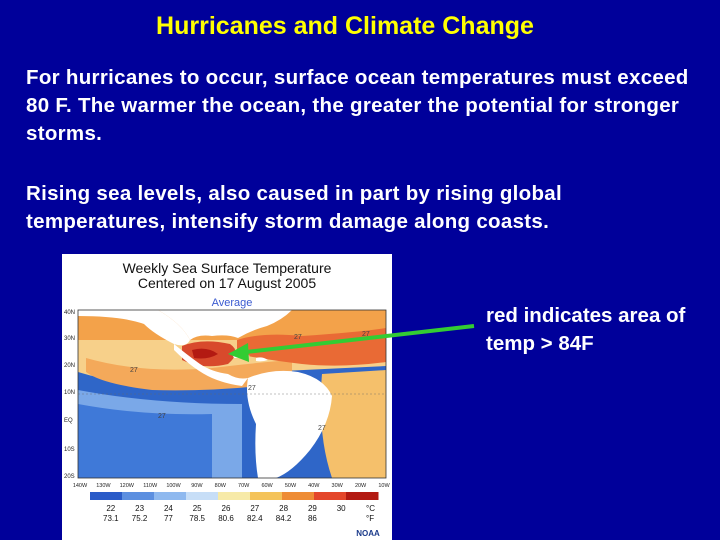  What do you see at coordinates (312, 508) in the screenshot?
I see `legend-celsius-label: 29` at bounding box center [312, 508].